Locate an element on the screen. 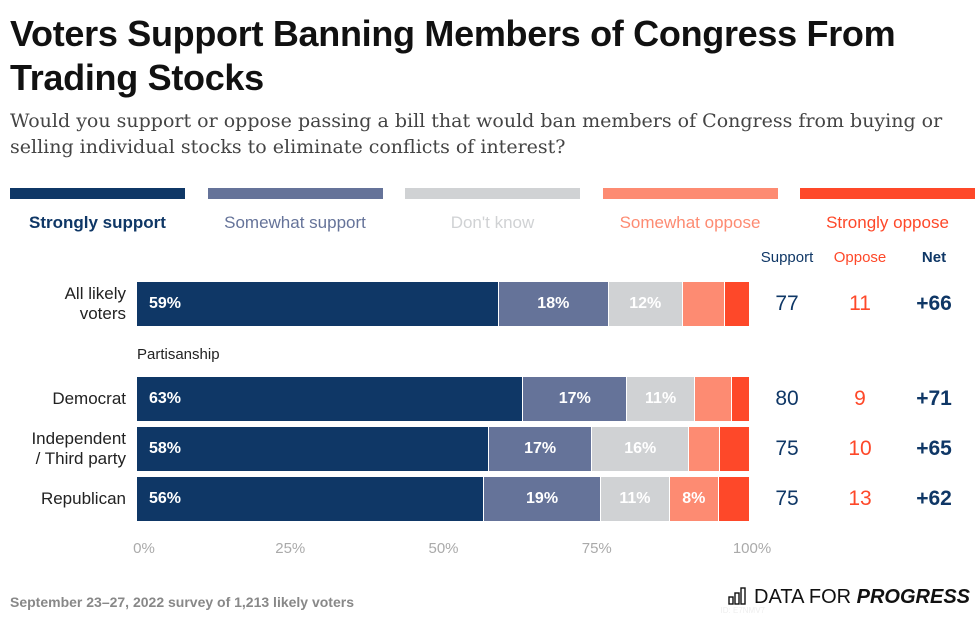 The image size is (980, 617). category-label: Republican is located at coordinates (63, 499).